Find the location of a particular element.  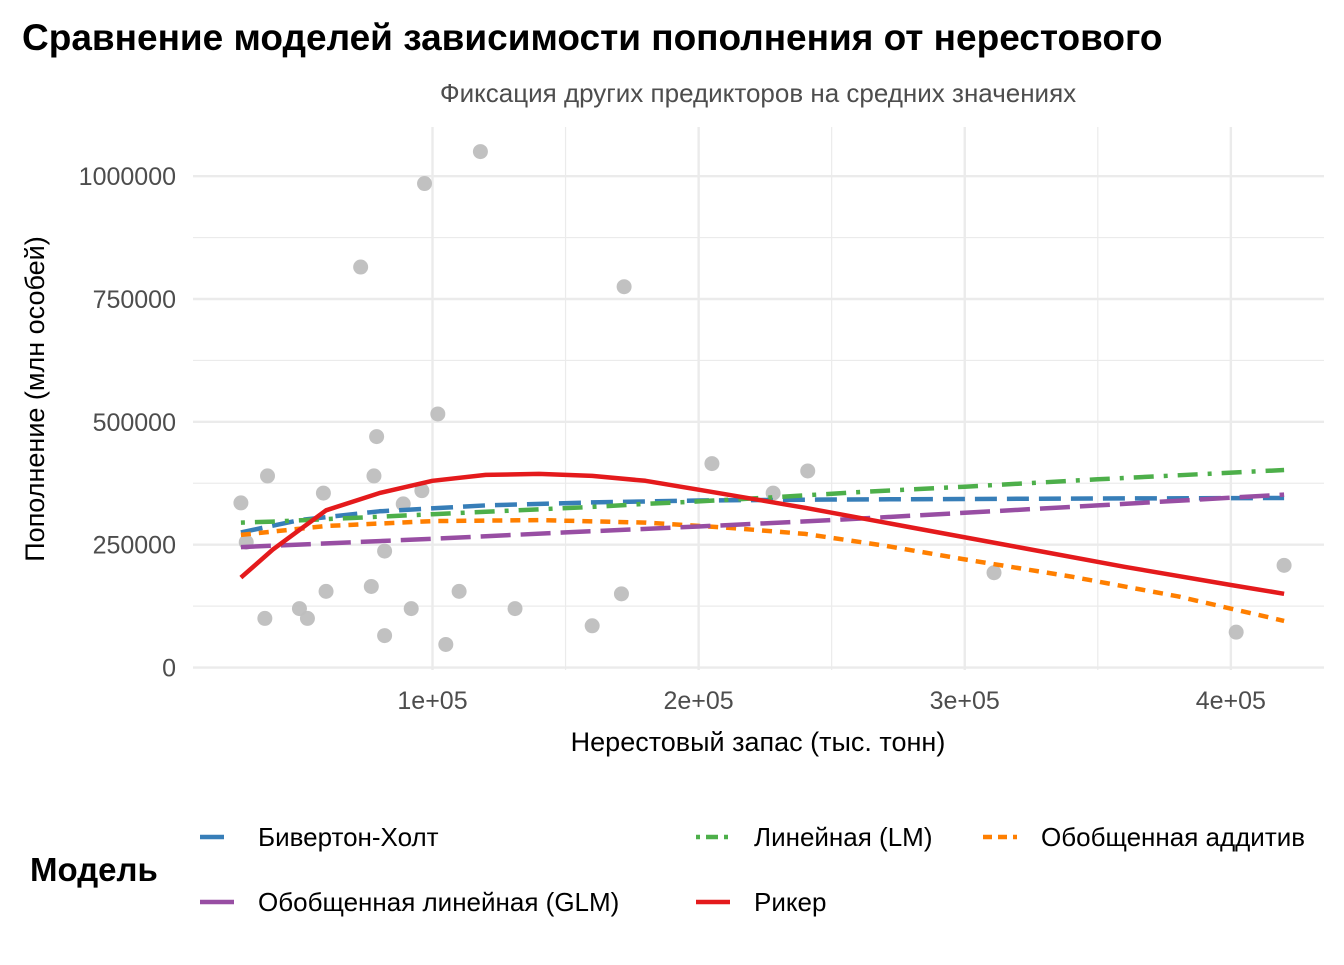

legend-label-5: Рикер is located at coordinates (790, 902).